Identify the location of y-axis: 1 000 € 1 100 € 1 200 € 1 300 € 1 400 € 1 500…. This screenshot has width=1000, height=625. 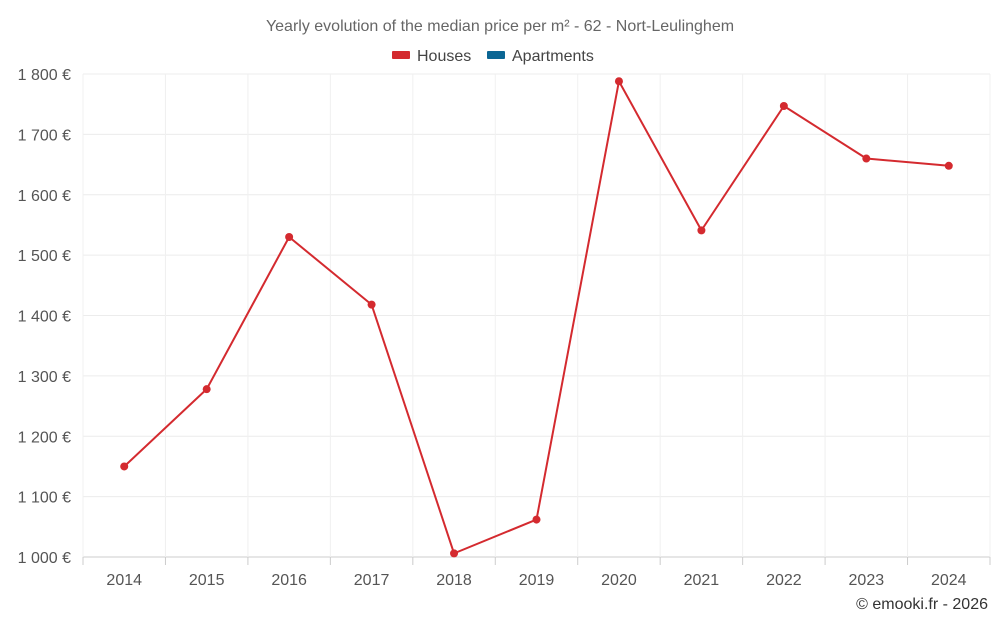
(44, 317).